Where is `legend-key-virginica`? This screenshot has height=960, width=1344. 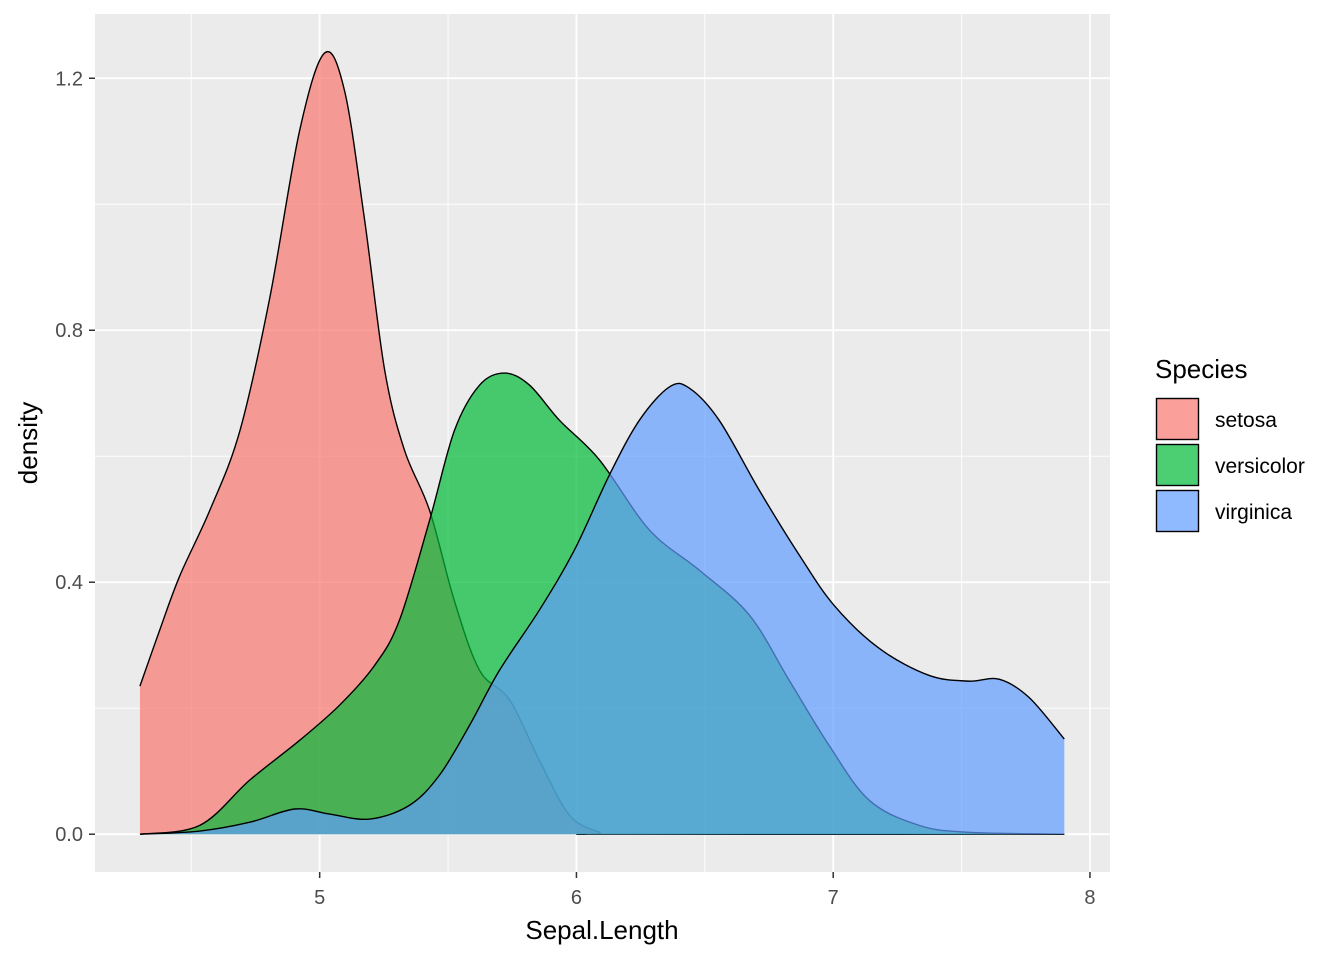 legend-key-virginica is located at coordinates (1177, 511).